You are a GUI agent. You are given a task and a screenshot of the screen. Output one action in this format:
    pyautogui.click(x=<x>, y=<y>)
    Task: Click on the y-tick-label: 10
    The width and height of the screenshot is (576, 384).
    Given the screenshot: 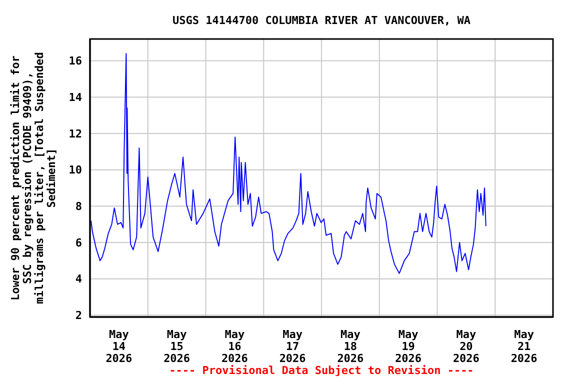 What is the action you would take?
    pyautogui.click(x=75, y=170)
    